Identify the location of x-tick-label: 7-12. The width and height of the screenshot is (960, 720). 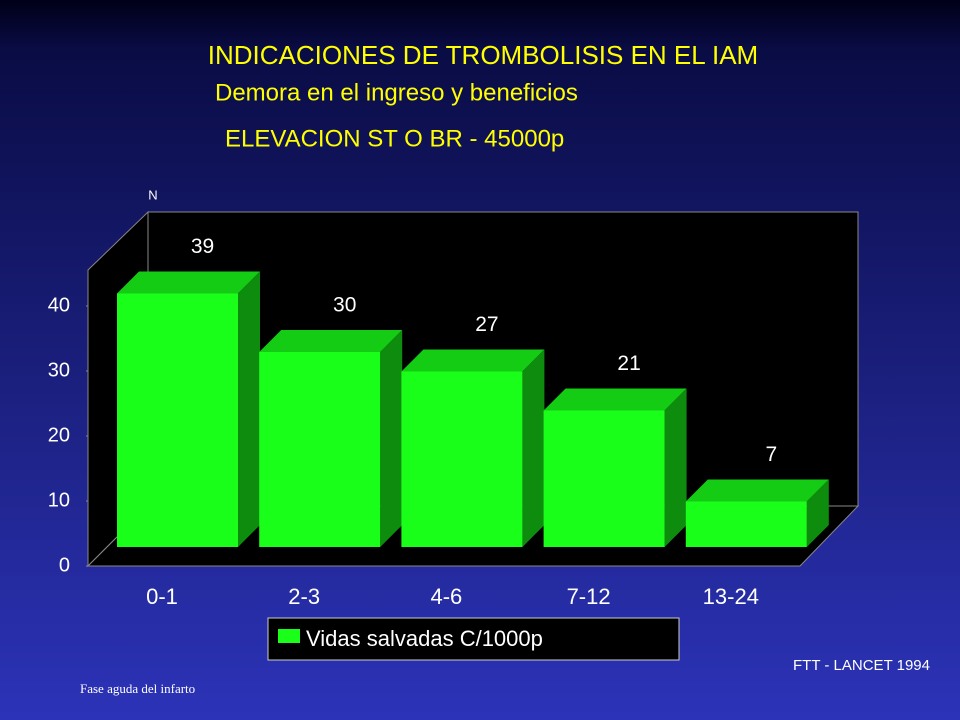
(589, 596).